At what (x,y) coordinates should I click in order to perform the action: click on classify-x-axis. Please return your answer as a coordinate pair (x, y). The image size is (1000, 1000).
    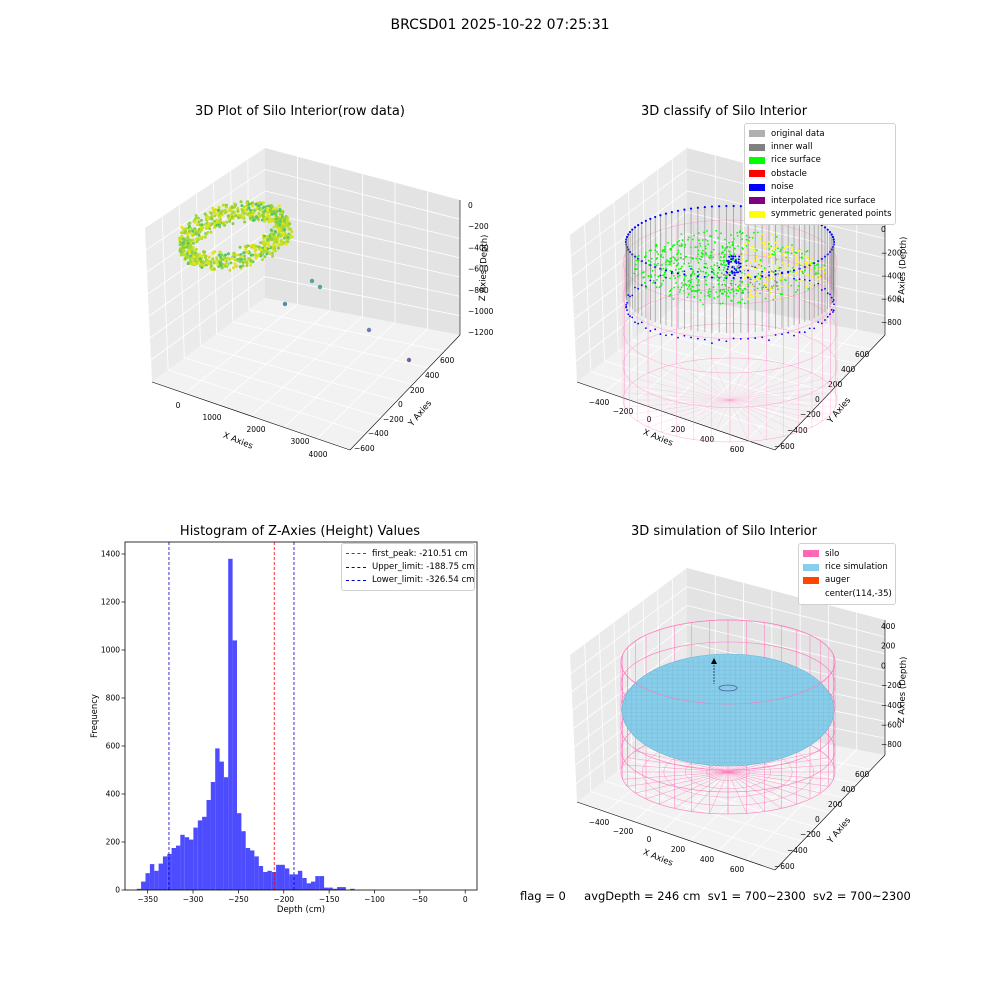
    Looking at the image, I should click on (676, 416).